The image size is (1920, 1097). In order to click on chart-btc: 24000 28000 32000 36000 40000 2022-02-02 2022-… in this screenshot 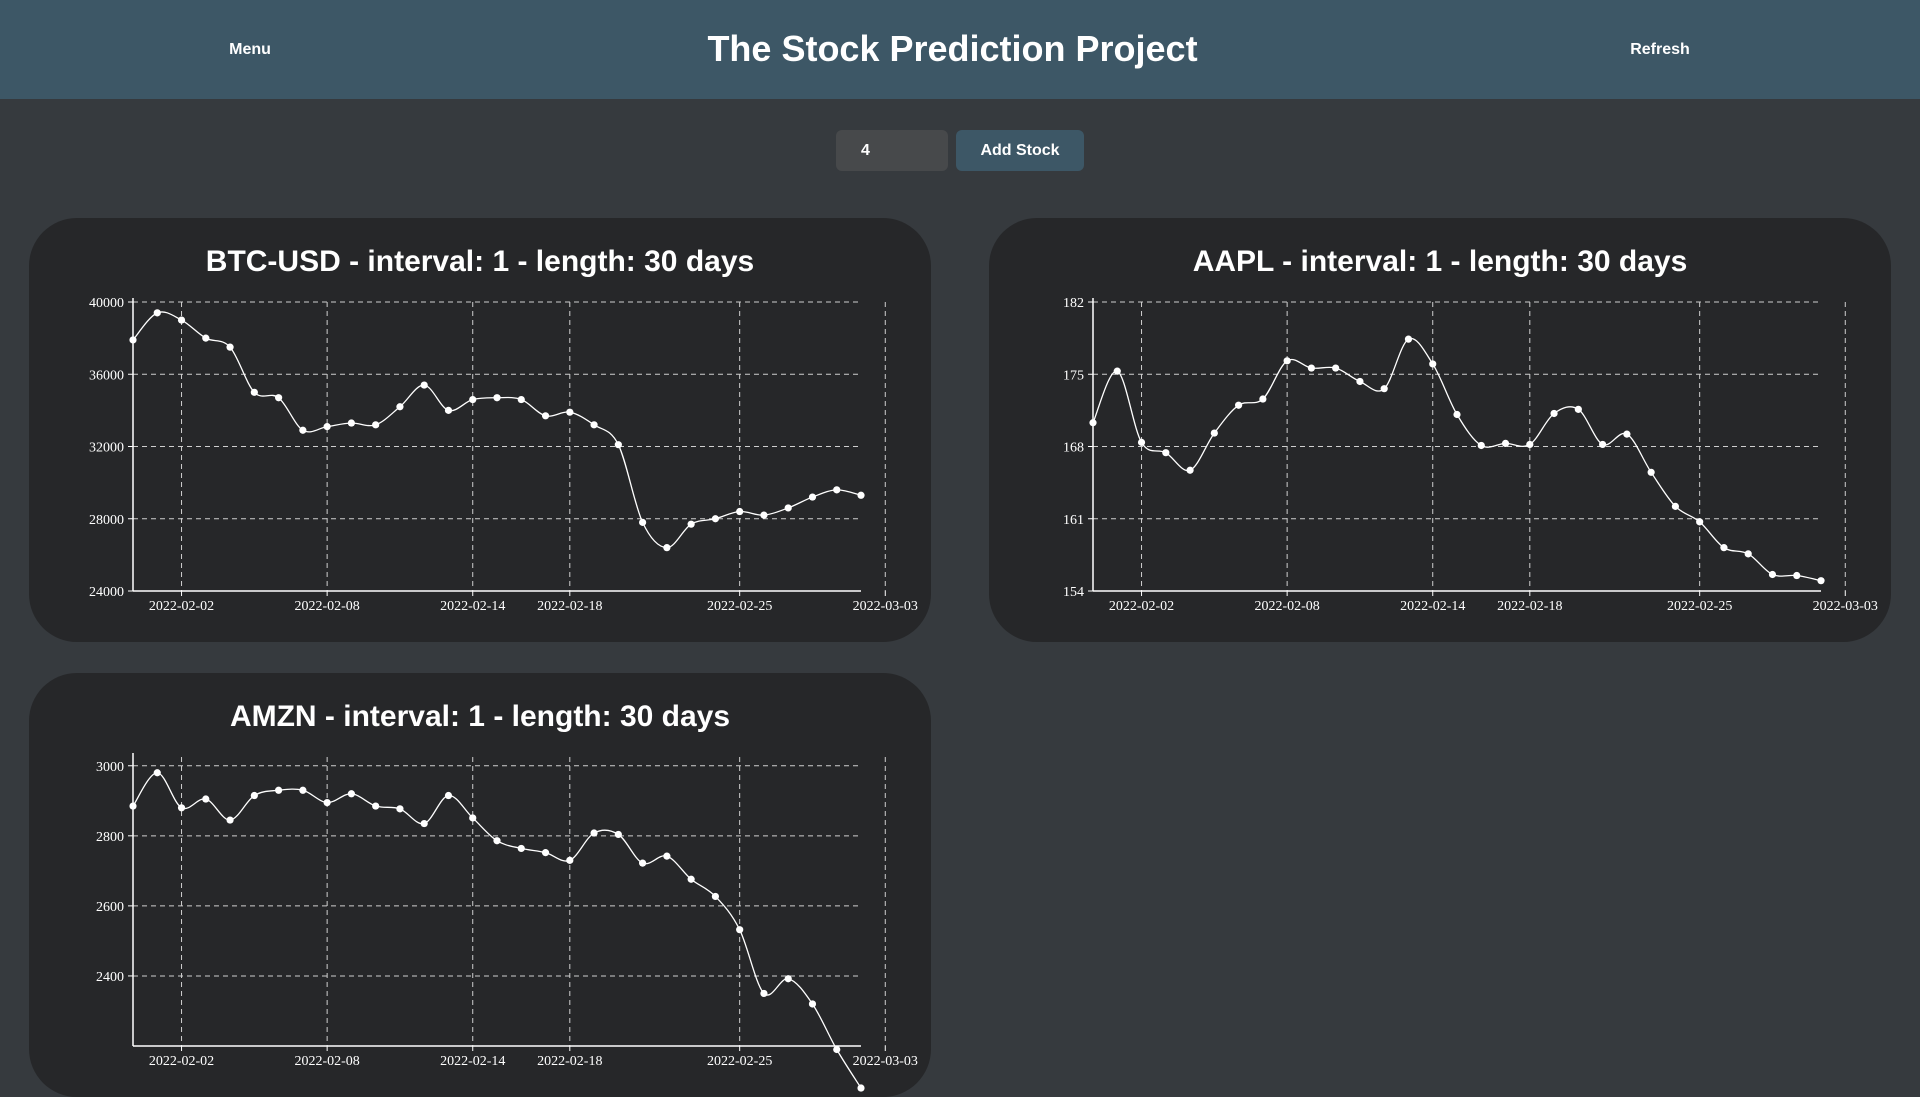, I will do `click(503, 455)`.